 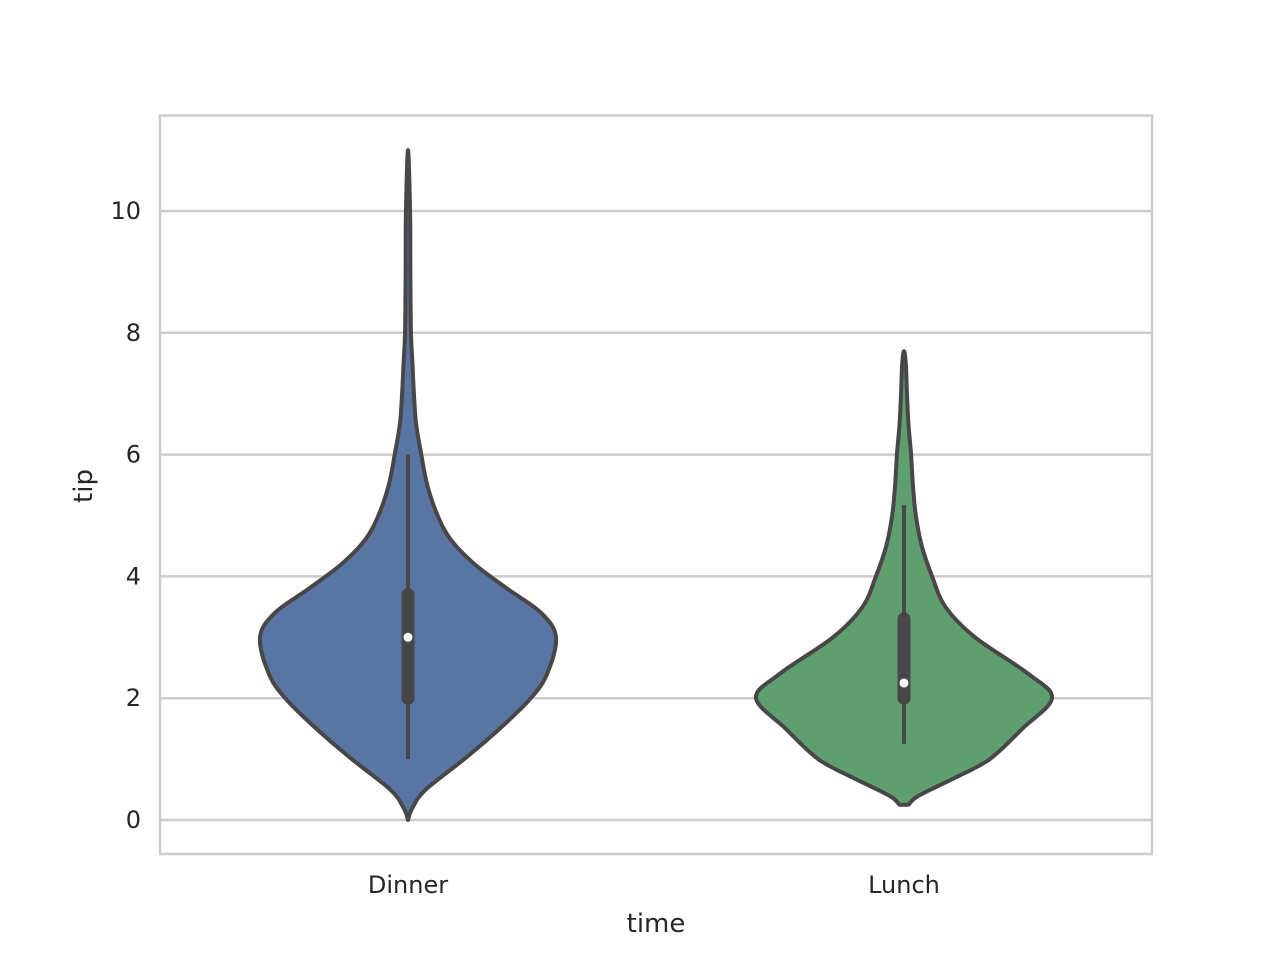 I want to click on y-tick-label-2: 2, so click(x=133, y=698).